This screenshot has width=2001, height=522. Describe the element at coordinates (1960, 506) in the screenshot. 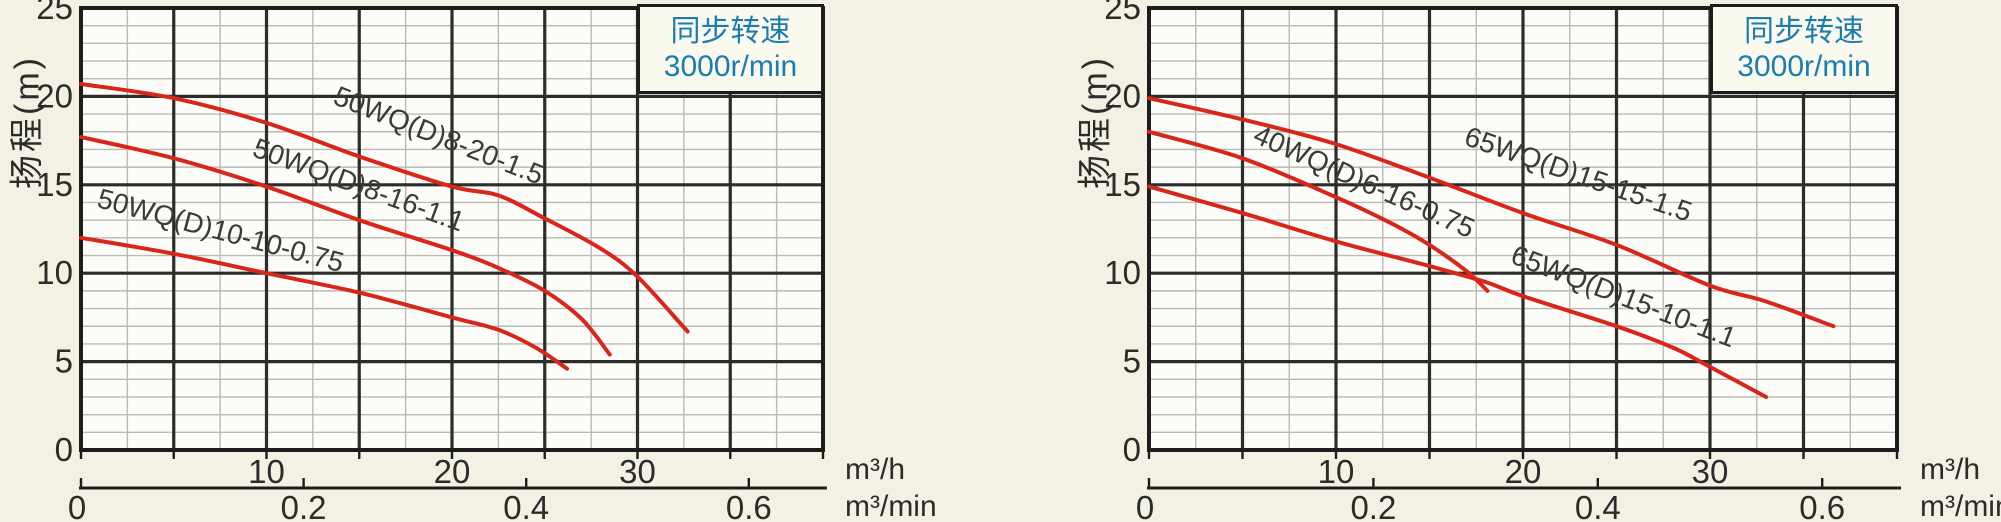

I see `x-axis-unit-m3min-right-chart: m³/min` at that location.